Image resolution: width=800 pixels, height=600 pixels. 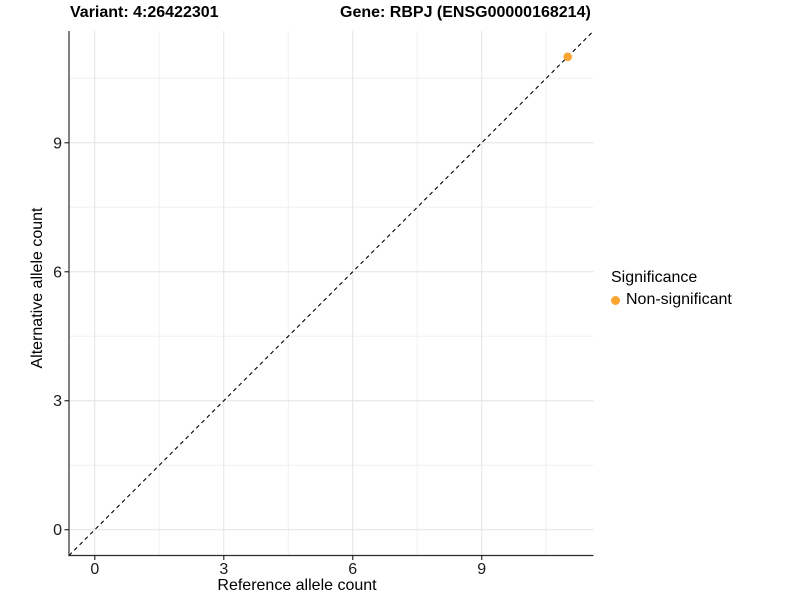 I want to click on x-axis-title: Reference allele count, so click(x=297, y=585).